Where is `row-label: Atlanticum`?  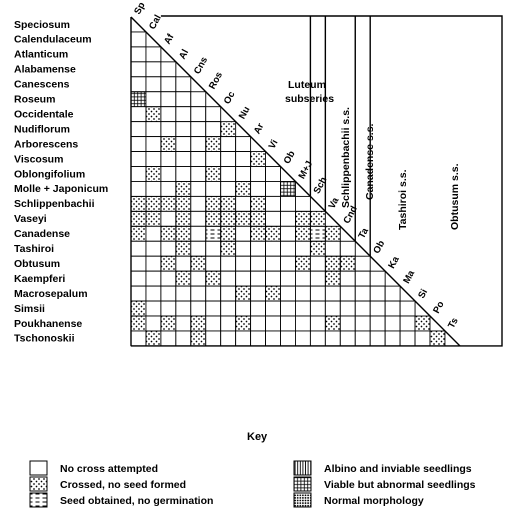
row-label: Atlanticum is located at coordinates (41, 55).